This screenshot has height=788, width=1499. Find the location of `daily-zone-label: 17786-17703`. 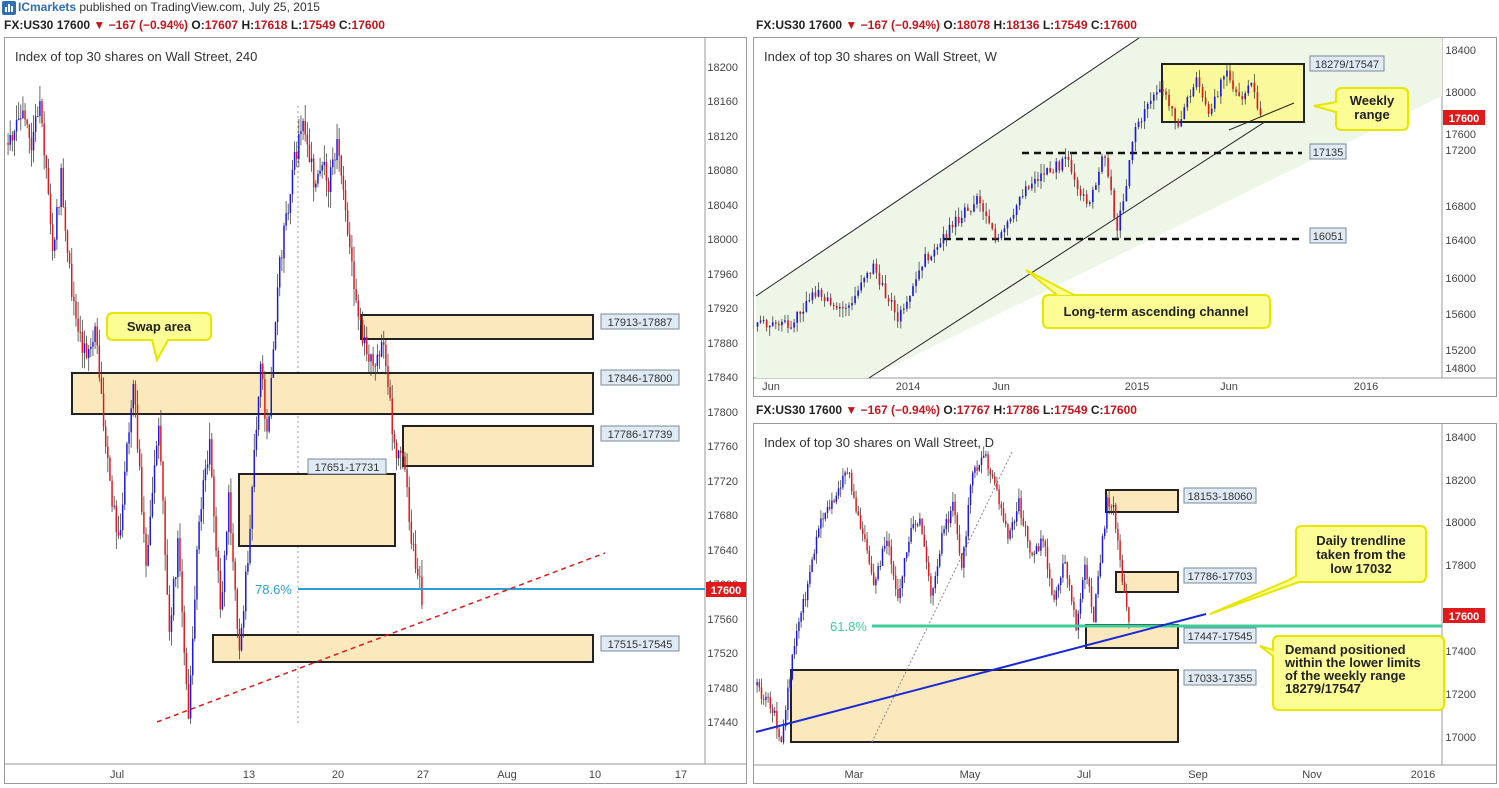

daily-zone-label: 17786-17703 is located at coordinates (1220, 577).